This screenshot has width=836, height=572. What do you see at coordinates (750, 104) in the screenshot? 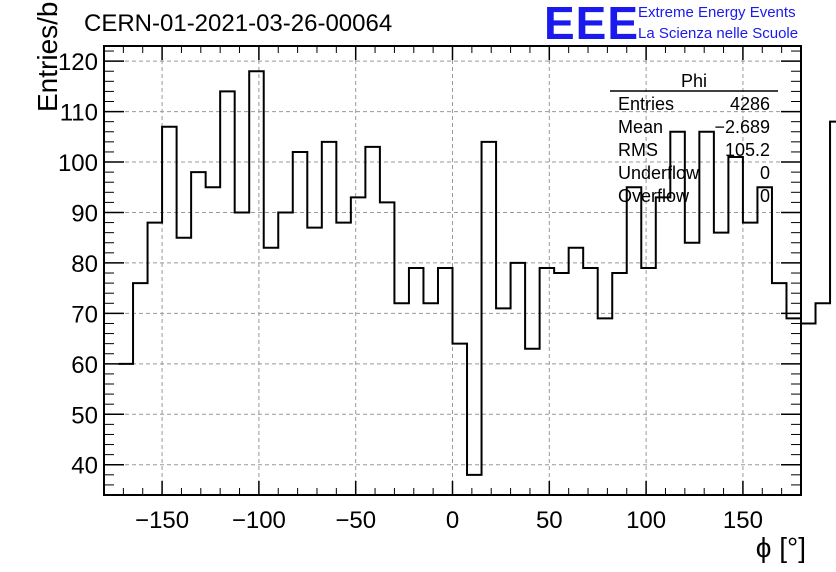
I see `stats-row-value: 4286` at bounding box center [750, 104].